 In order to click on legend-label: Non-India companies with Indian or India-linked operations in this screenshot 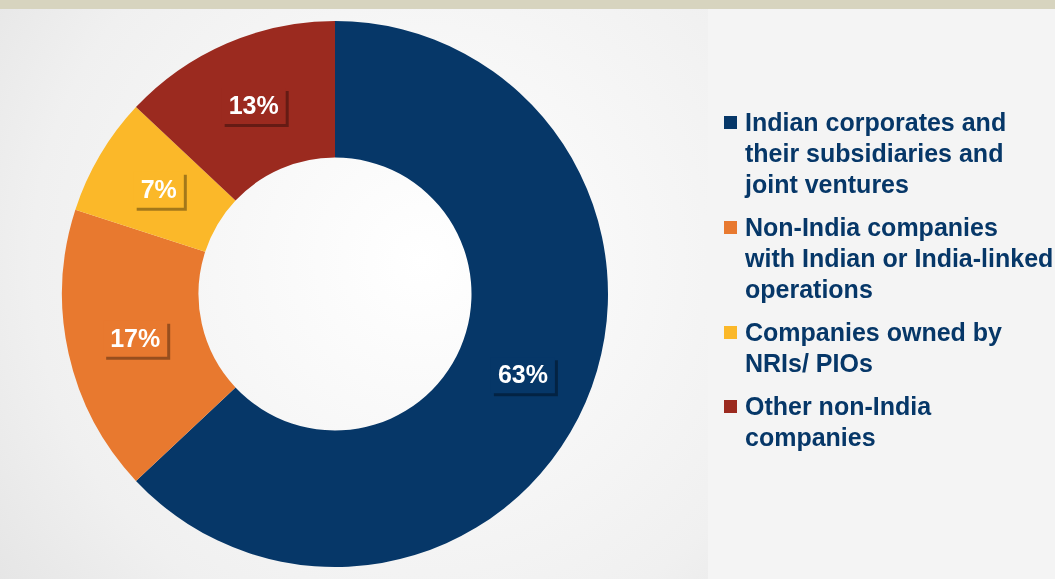, I will do `click(899, 258)`.